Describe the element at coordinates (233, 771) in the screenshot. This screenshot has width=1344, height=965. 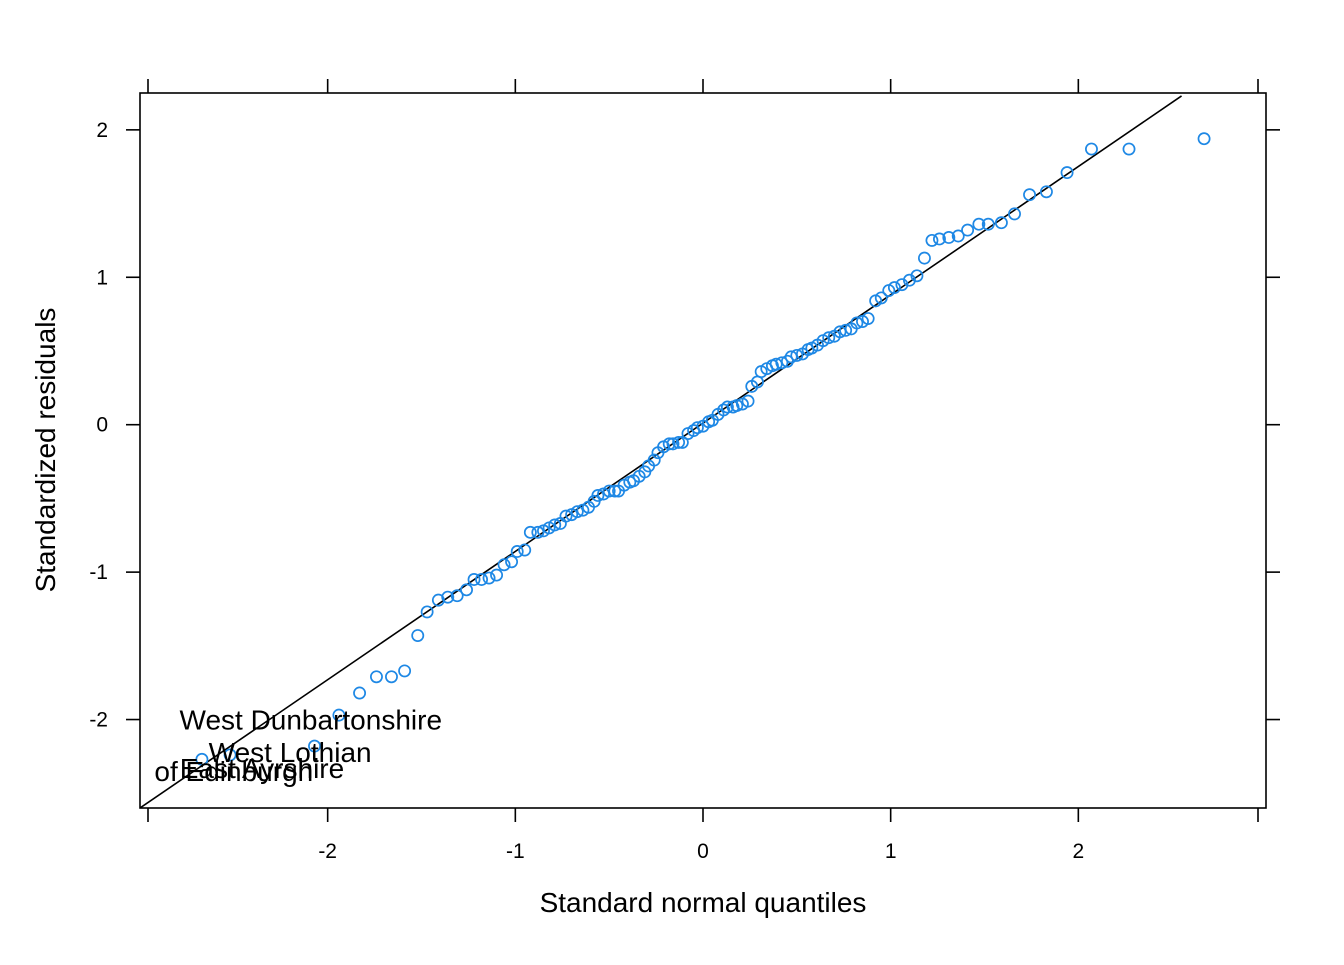
I see `point-annotation: of Edinburgh` at that location.